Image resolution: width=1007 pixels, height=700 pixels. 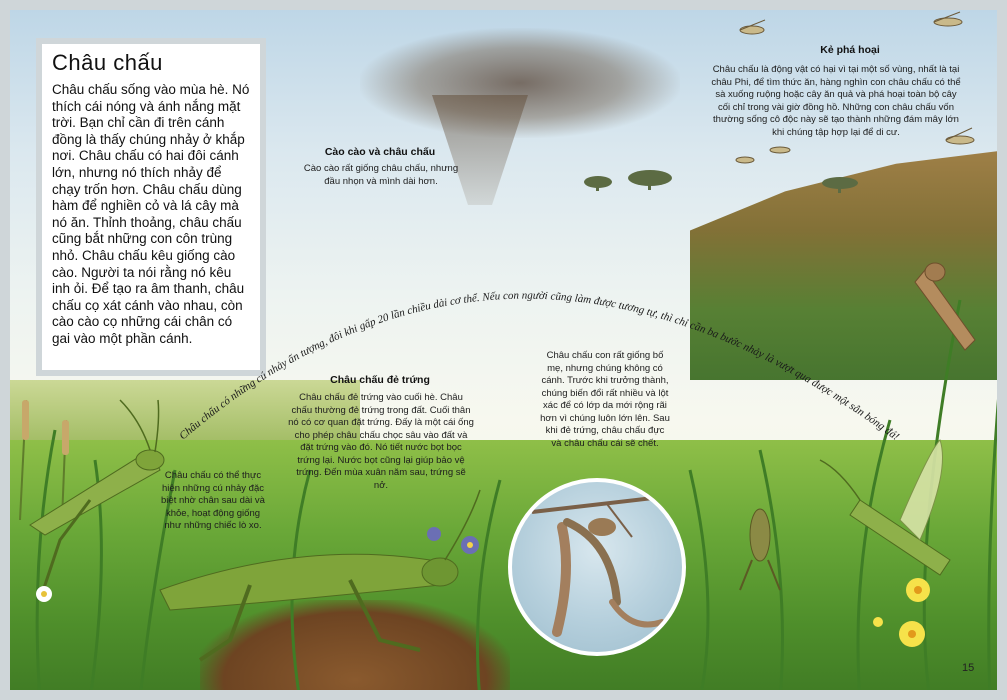 I want to click on locust-swarm-cloud, so click(x=520, y=83).